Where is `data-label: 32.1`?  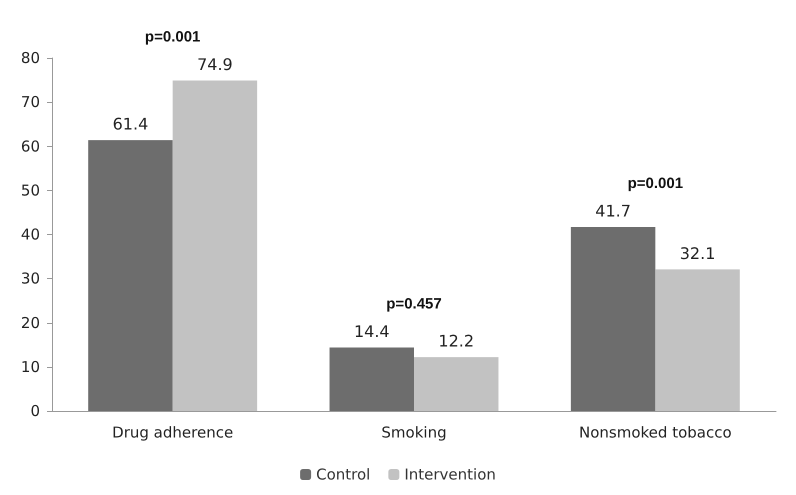
data-label: 32.1 is located at coordinates (698, 253).